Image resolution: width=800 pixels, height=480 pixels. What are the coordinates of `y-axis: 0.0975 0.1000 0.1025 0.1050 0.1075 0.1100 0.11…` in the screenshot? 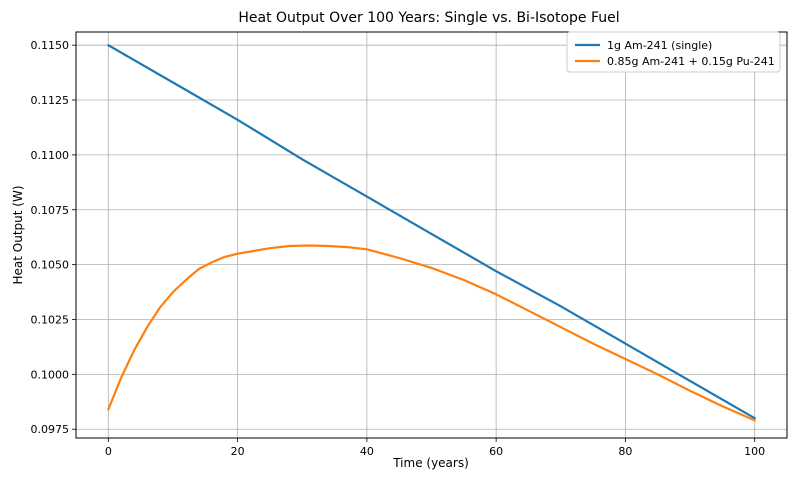 It's located at (53, 237).